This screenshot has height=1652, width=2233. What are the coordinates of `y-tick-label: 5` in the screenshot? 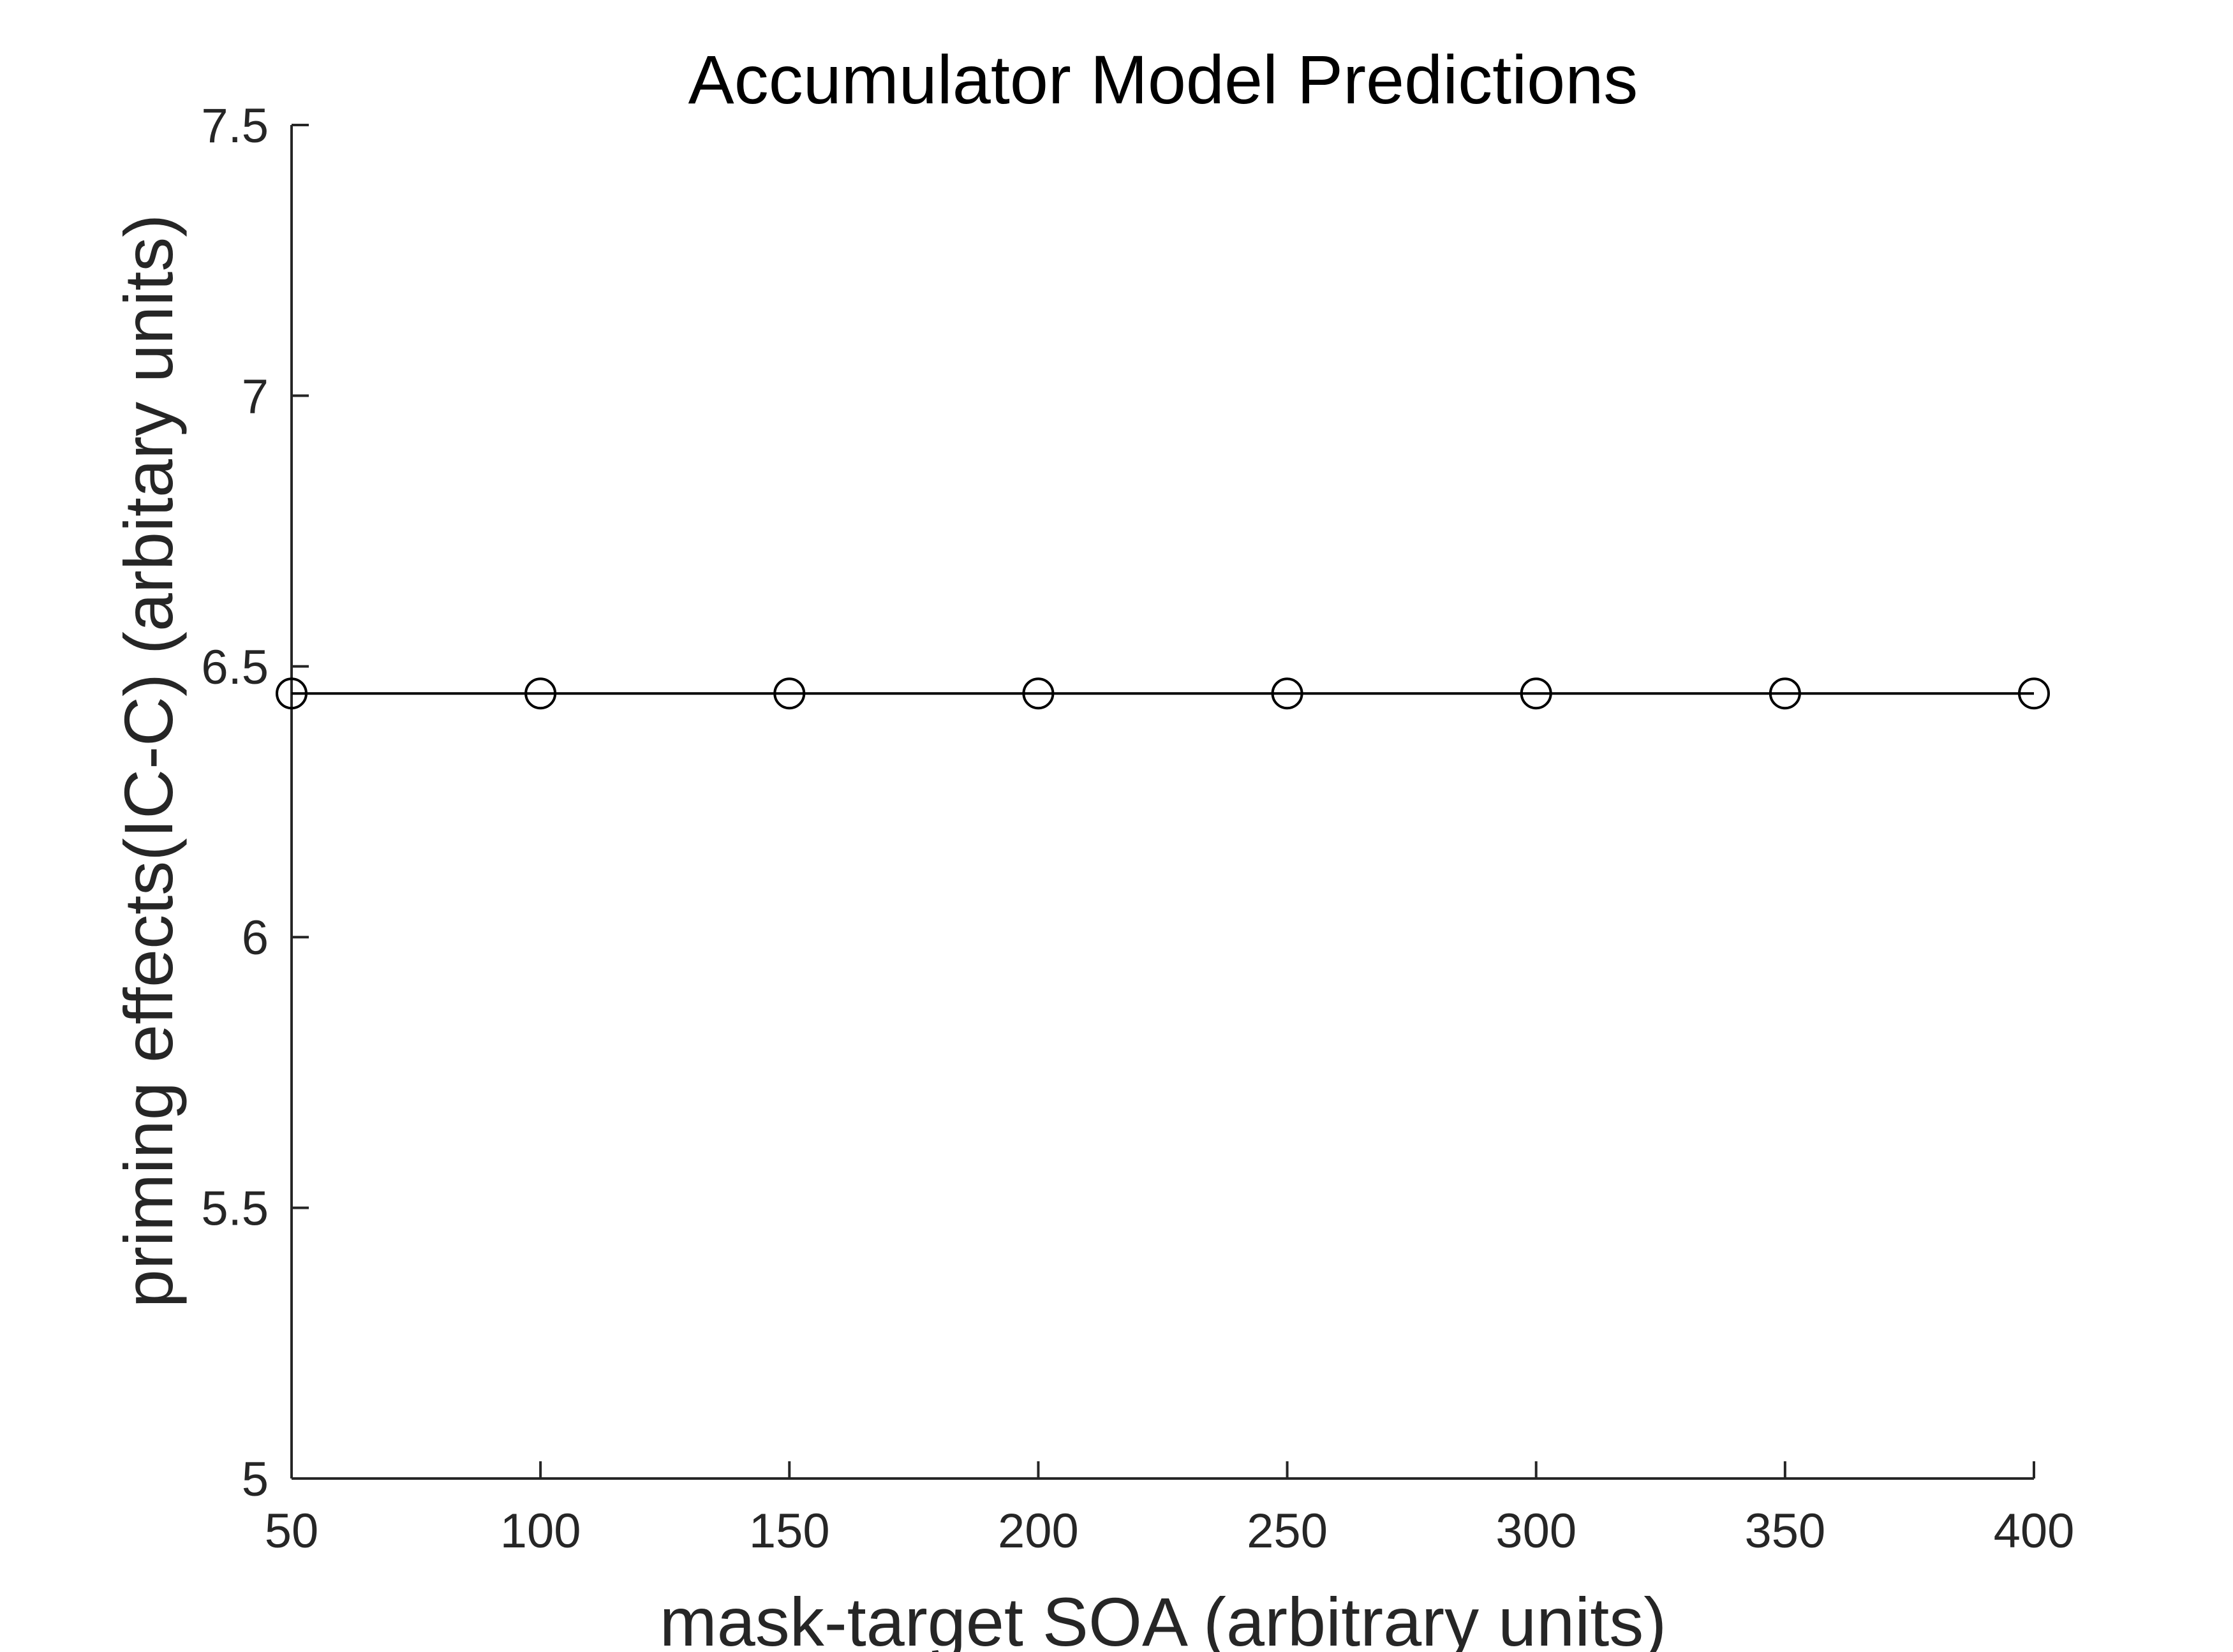 It's located at (255, 1480).